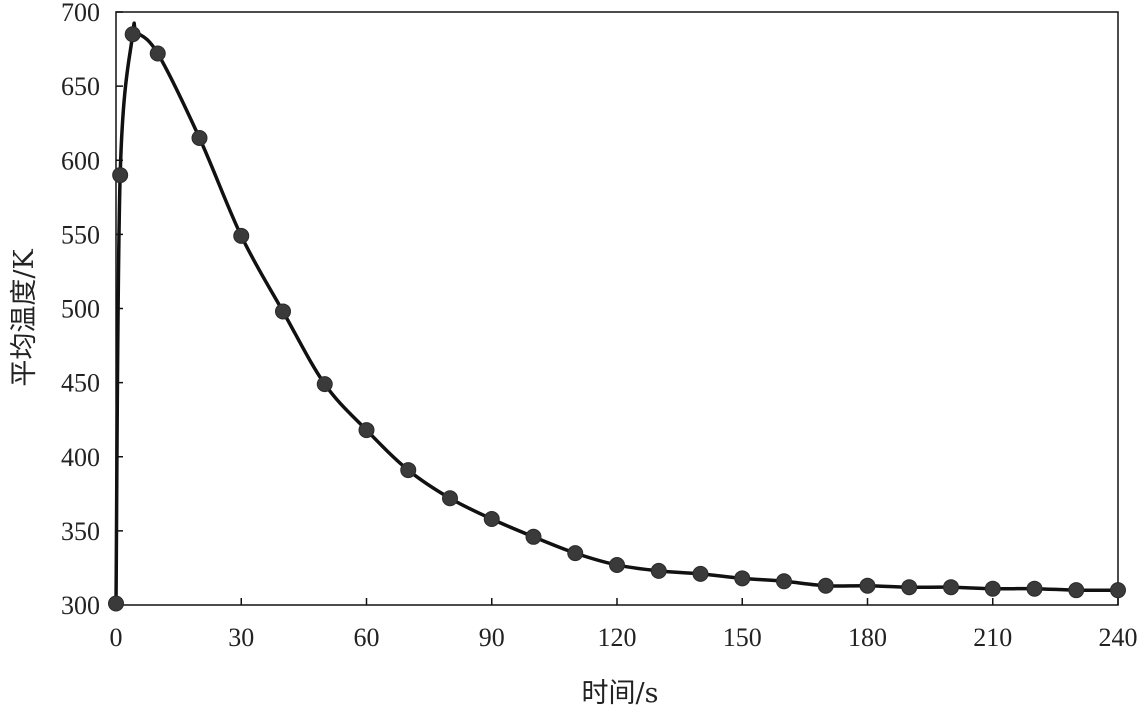 This screenshot has width=1144, height=711. I want to click on x-tick-label: 210, so click(992, 637).